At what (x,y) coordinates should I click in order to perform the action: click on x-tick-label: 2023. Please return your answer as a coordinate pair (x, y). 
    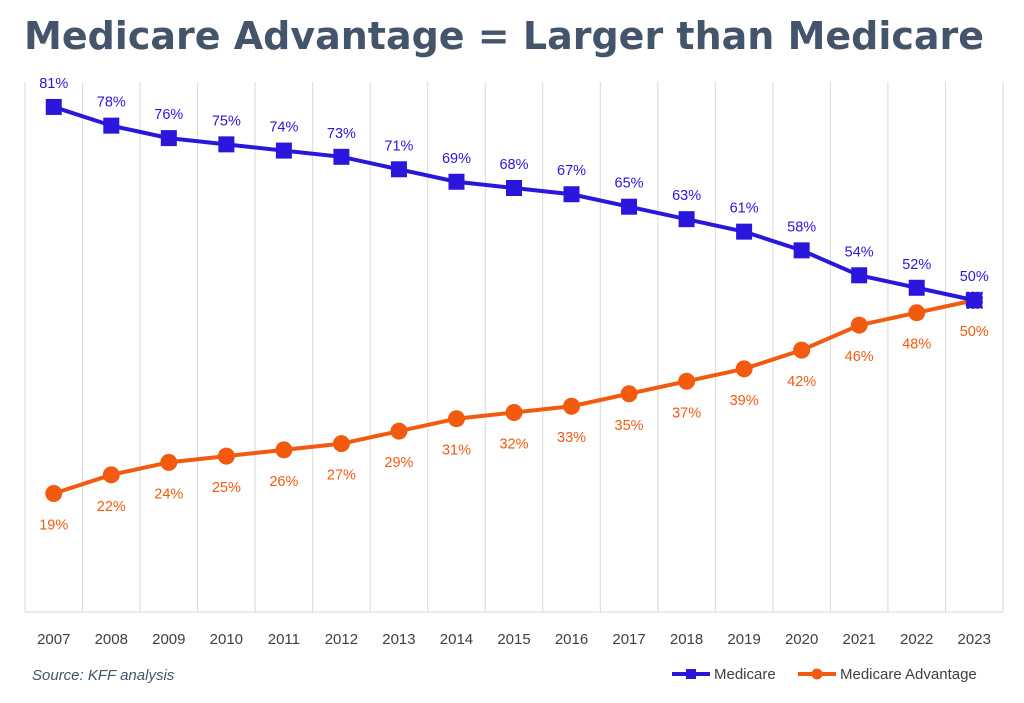
    Looking at the image, I should click on (974, 639).